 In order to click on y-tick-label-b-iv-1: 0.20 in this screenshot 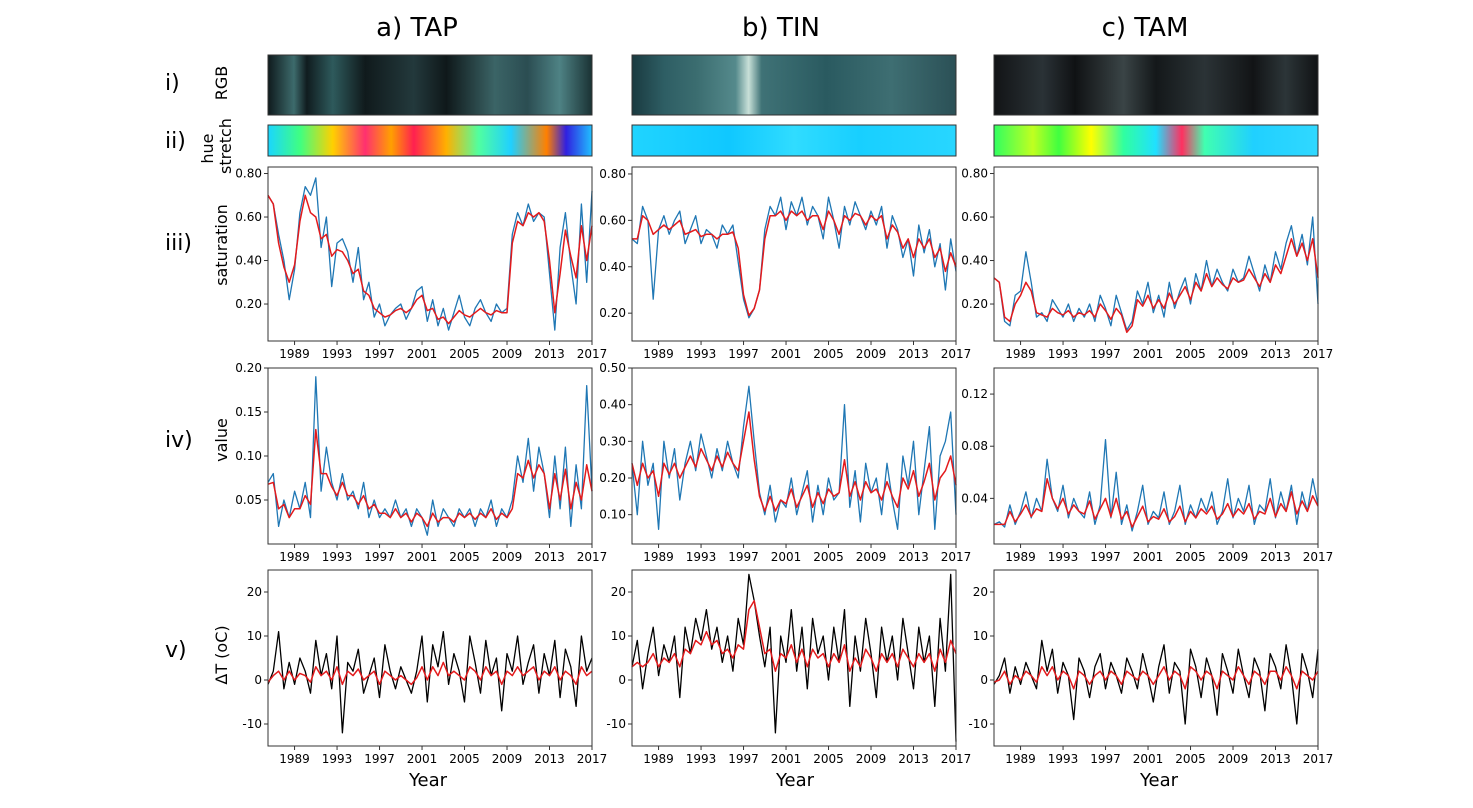, I will do `click(612, 478)`.